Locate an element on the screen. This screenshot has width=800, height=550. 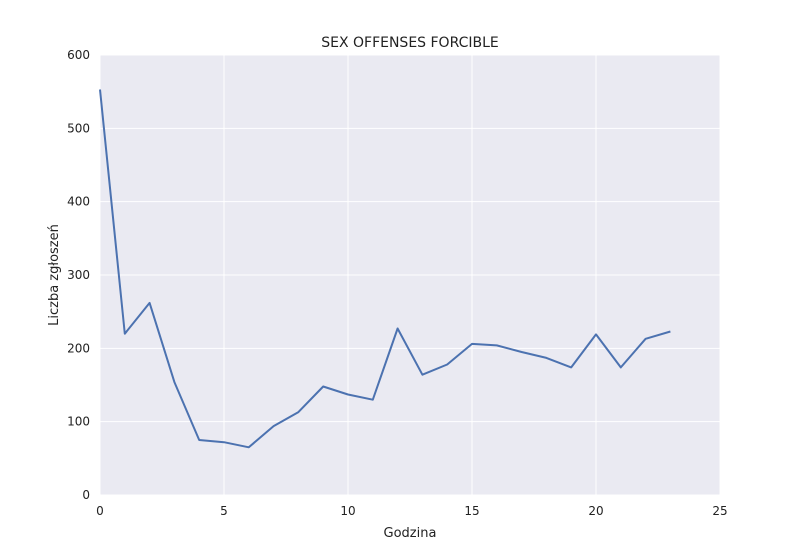
y-axis-label: Liczba zgłoszeń is located at coordinates (54, 275).